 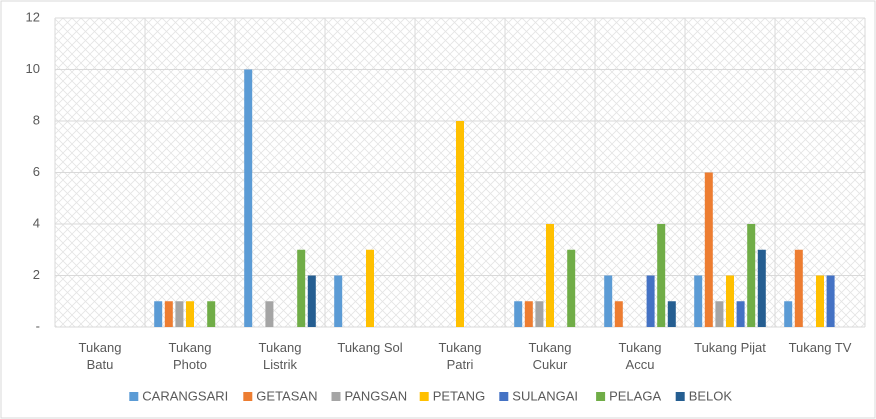 I want to click on y-tick-label: -, so click(x=38, y=325).